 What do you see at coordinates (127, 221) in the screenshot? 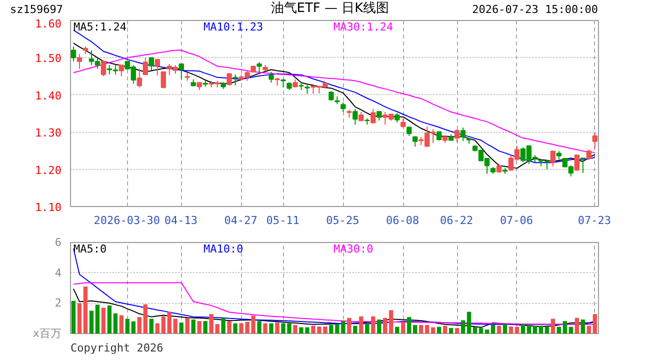
I see `x-tick-label: 2026-03-30` at bounding box center [127, 221].